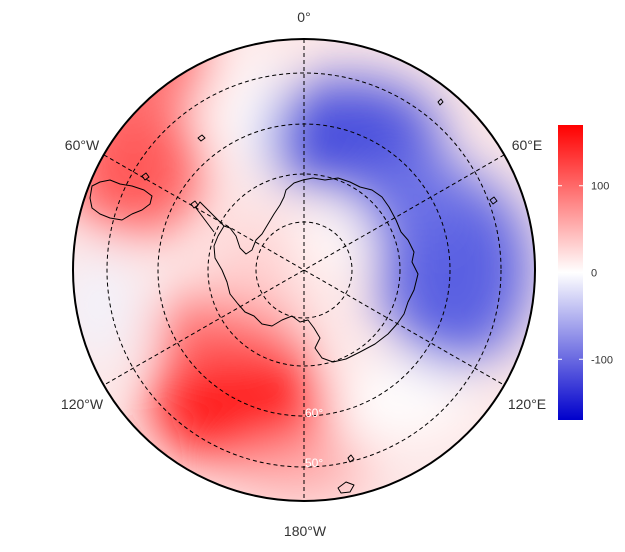 Image resolution: width=625 pixels, height=552 pixels. What do you see at coordinates (82, 145) in the screenshot?
I see `longitude-label-upper-left: 60°W` at bounding box center [82, 145].